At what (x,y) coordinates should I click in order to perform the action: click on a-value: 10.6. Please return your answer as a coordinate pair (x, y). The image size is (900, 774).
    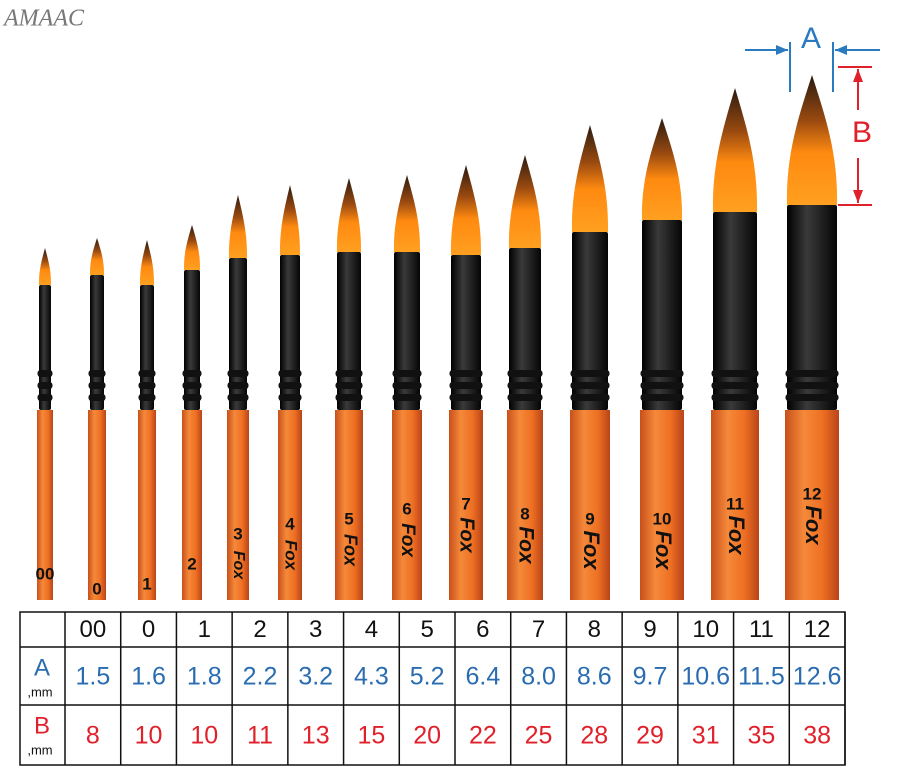
    Looking at the image, I should click on (705, 677).